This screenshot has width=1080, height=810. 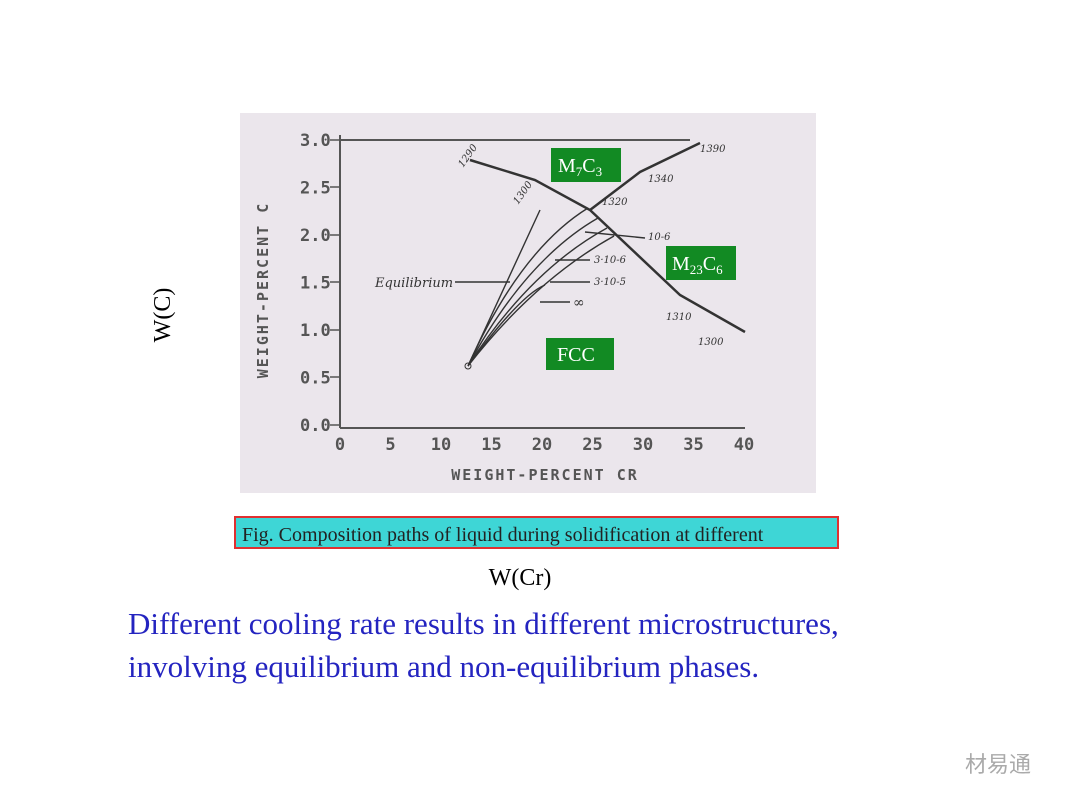 I want to click on watermark: 材易通, so click(x=998, y=765).